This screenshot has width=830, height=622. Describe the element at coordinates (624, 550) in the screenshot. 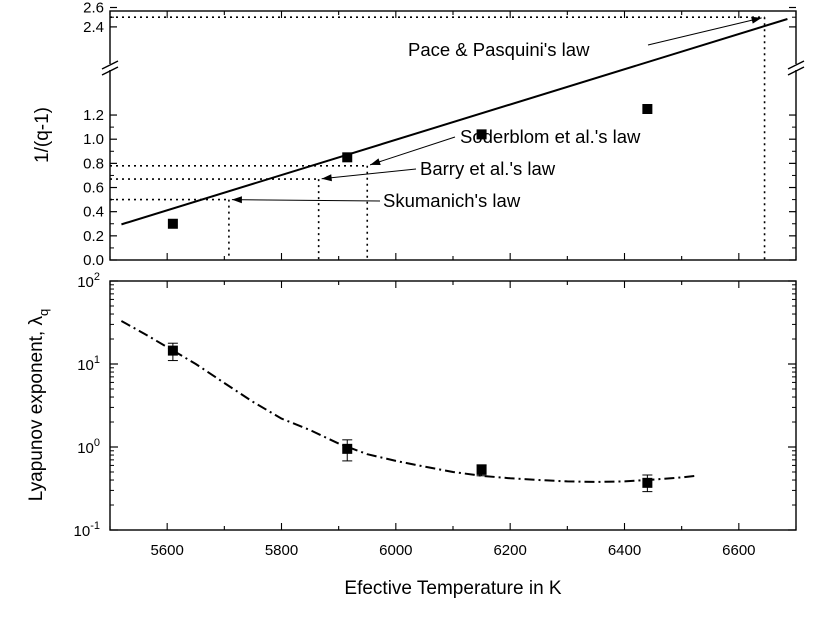

I see `x-tick-label: 6400` at that location.